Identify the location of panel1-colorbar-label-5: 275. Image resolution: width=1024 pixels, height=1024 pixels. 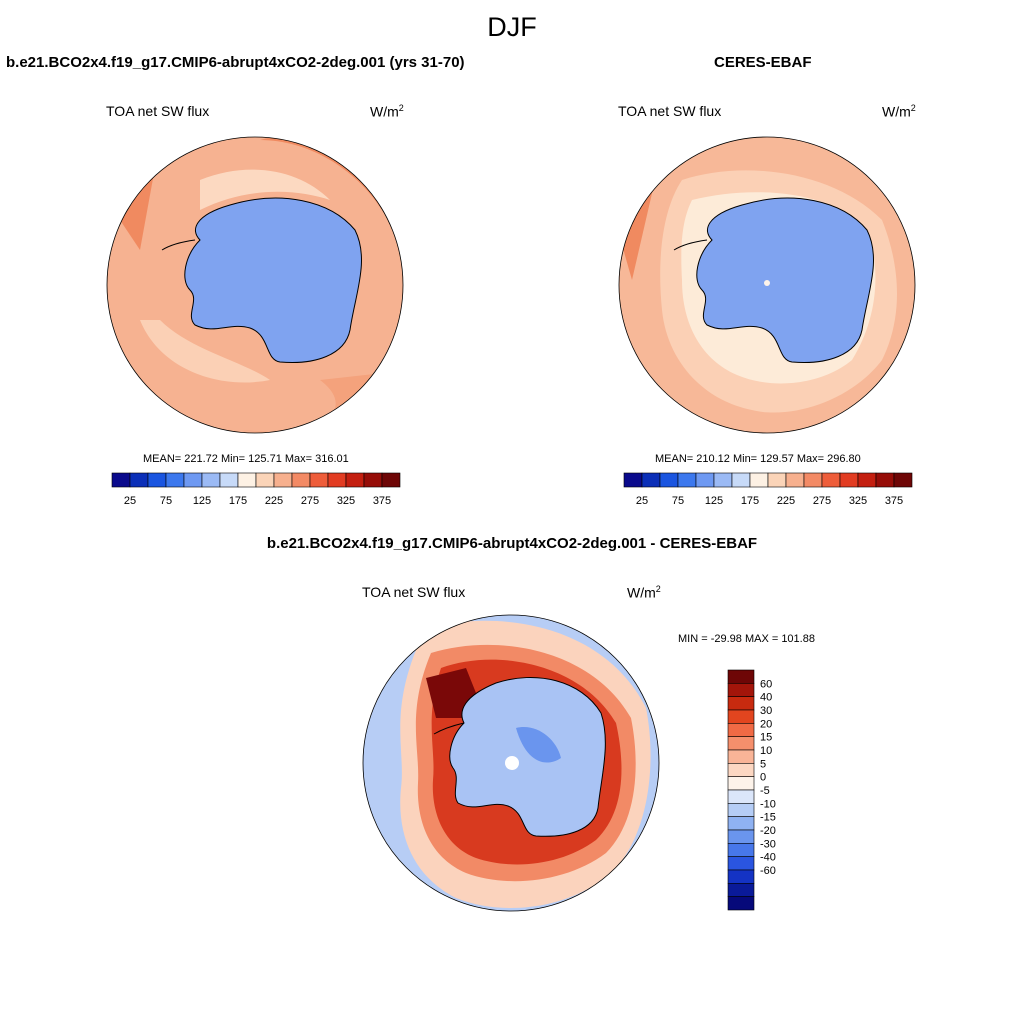
(310, 501).